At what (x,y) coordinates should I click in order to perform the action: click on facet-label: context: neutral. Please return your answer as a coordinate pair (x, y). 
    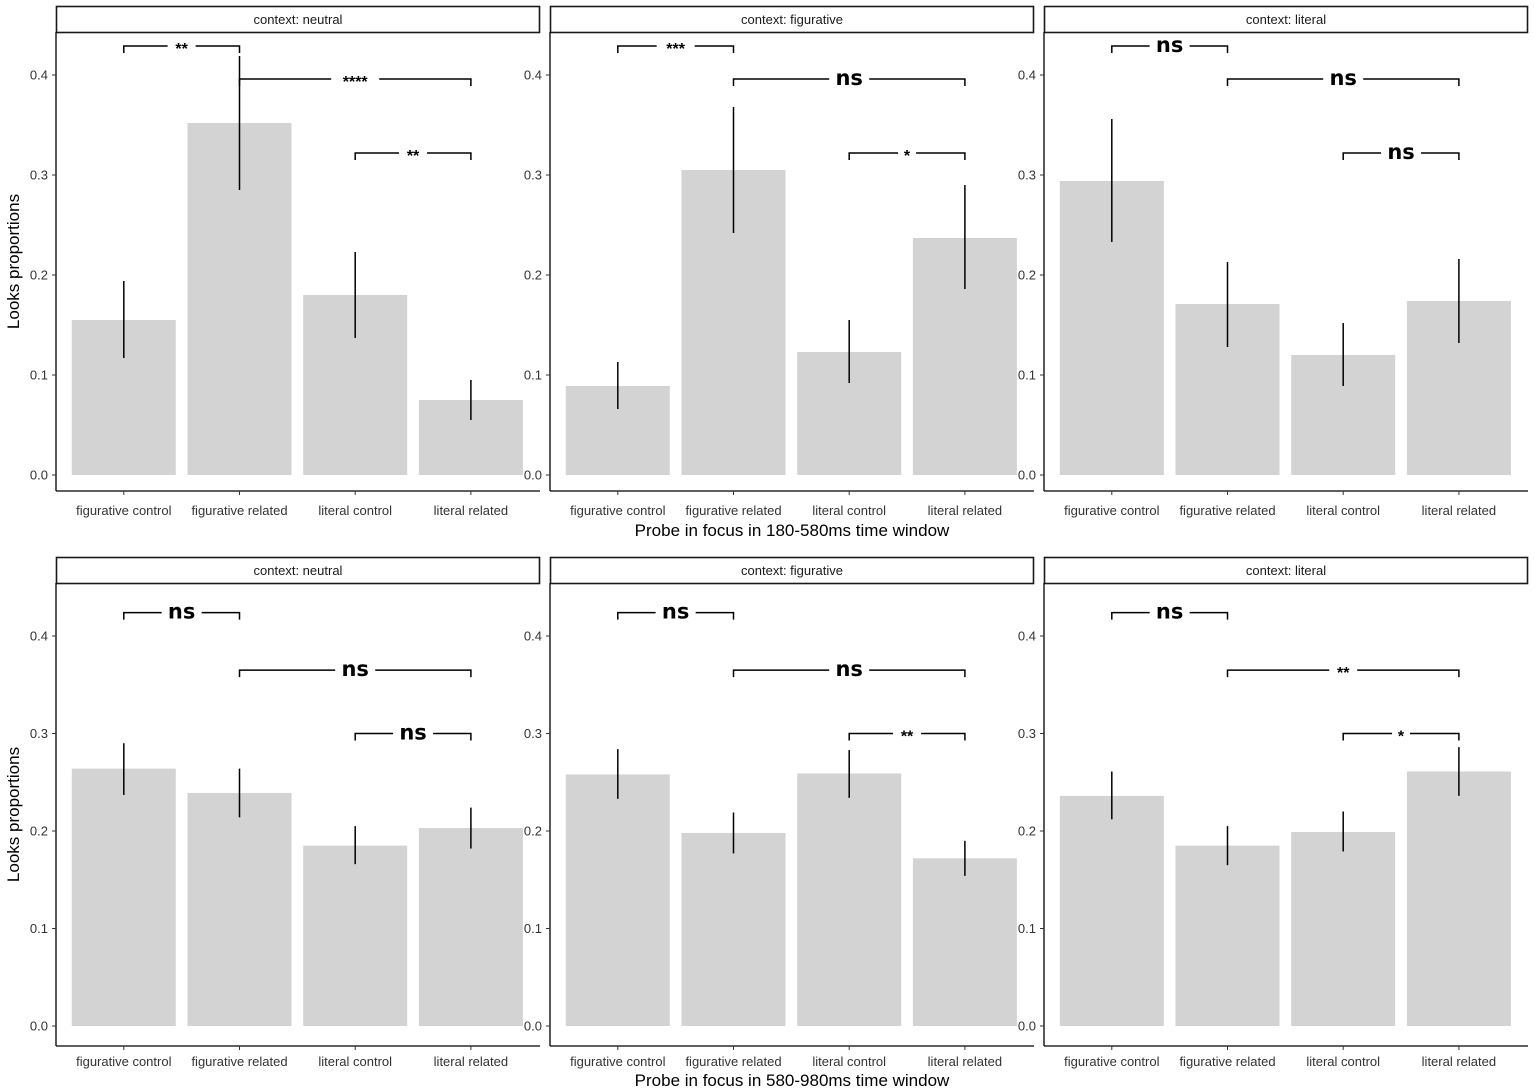
    Looking at the image, I should click on (298, 570).